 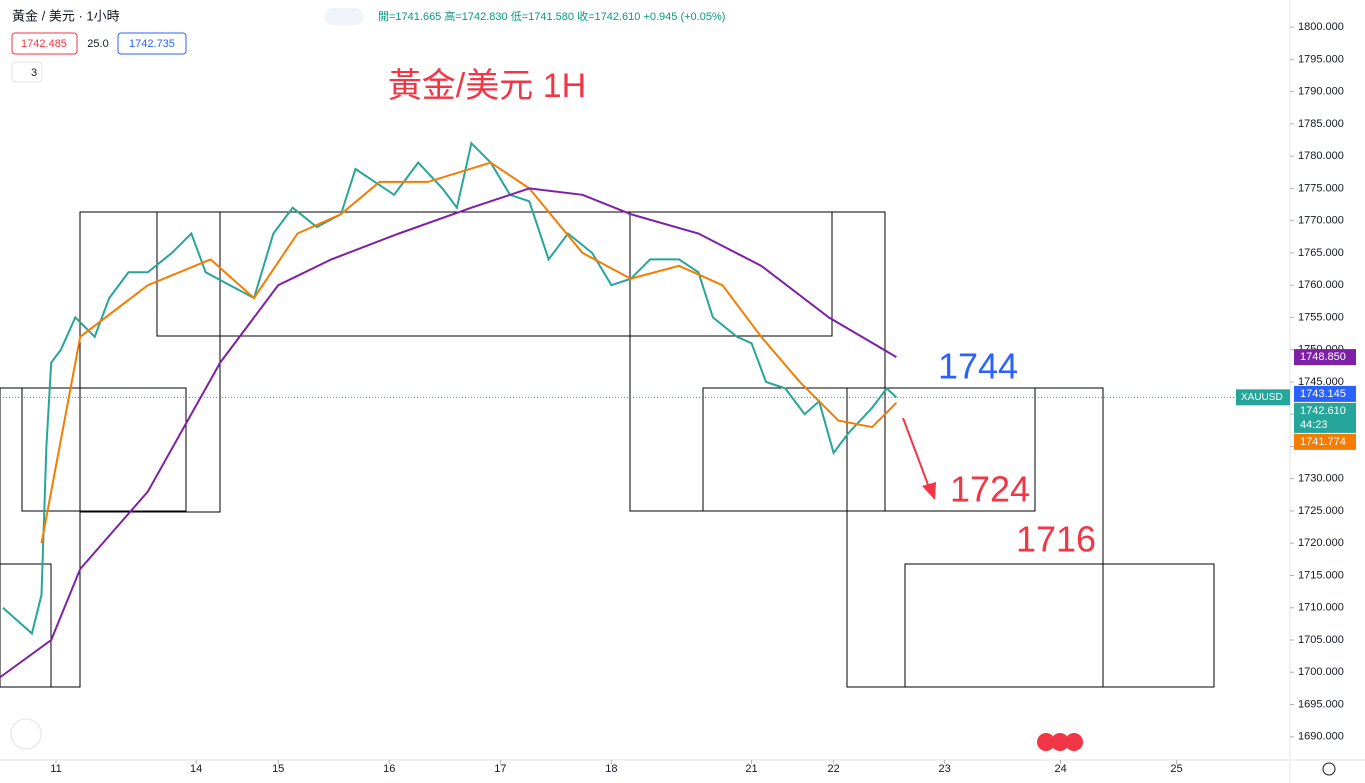 I want to click on annotation: 1724, so click(x=990, y=489).